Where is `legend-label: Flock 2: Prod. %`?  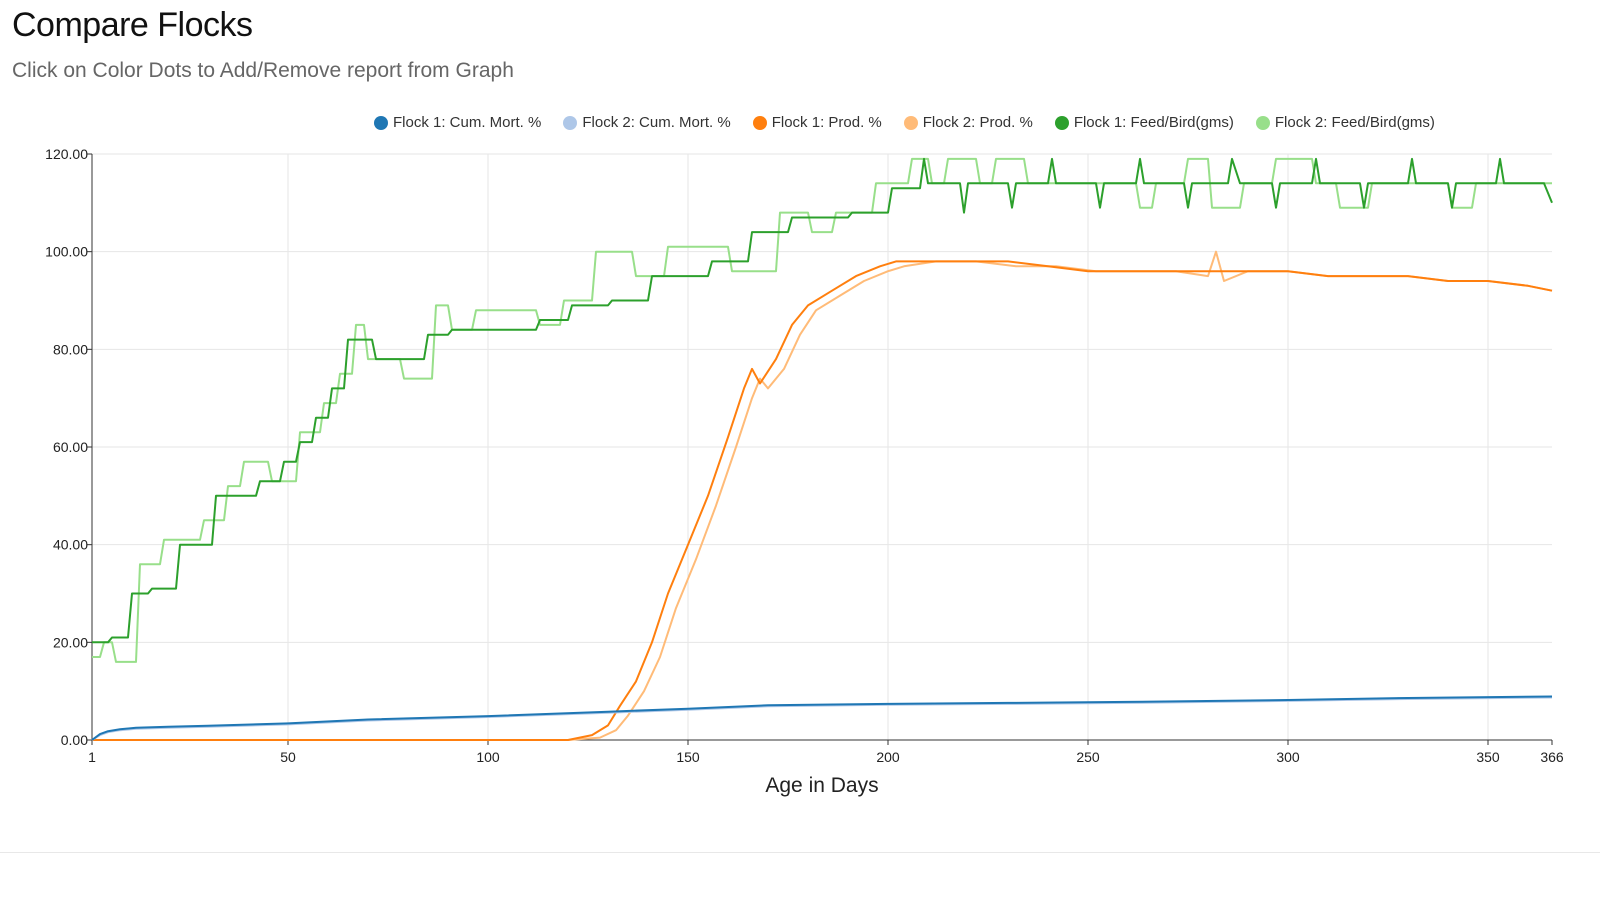
legend-label: Flock 2: Prod. % is located at coordinates (977, 122).